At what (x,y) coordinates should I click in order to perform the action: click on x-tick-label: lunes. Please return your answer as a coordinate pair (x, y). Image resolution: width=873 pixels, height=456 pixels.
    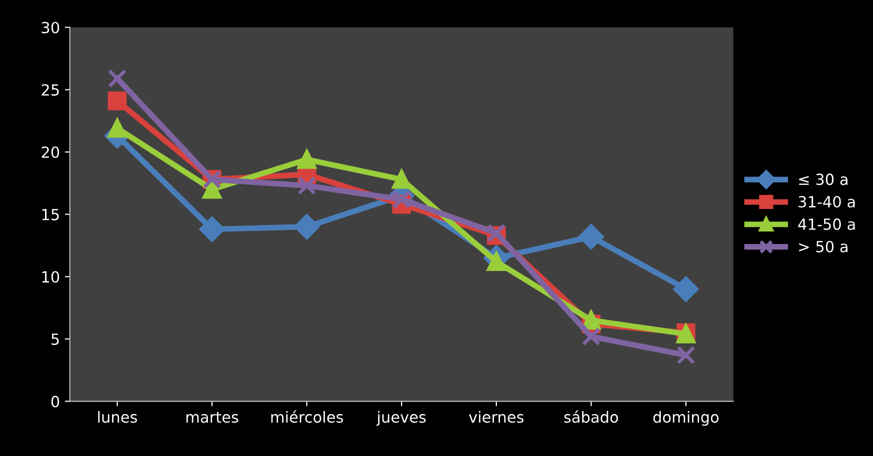
    Looking at the image, I should click on (117, 417).